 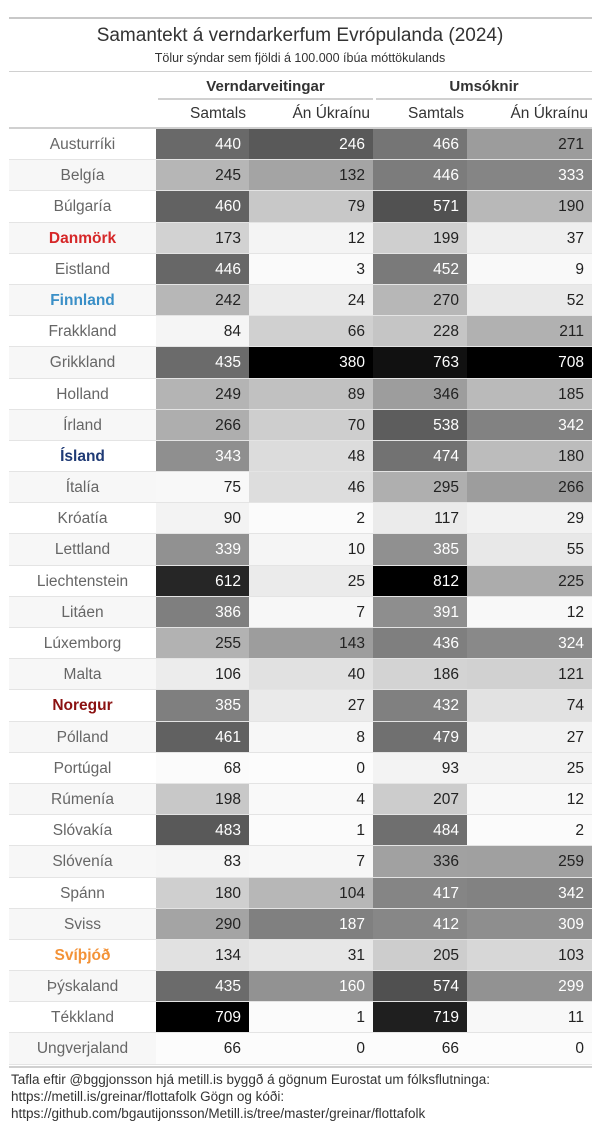 I want to click on value-cell: 93, so click(x=420, y=768).